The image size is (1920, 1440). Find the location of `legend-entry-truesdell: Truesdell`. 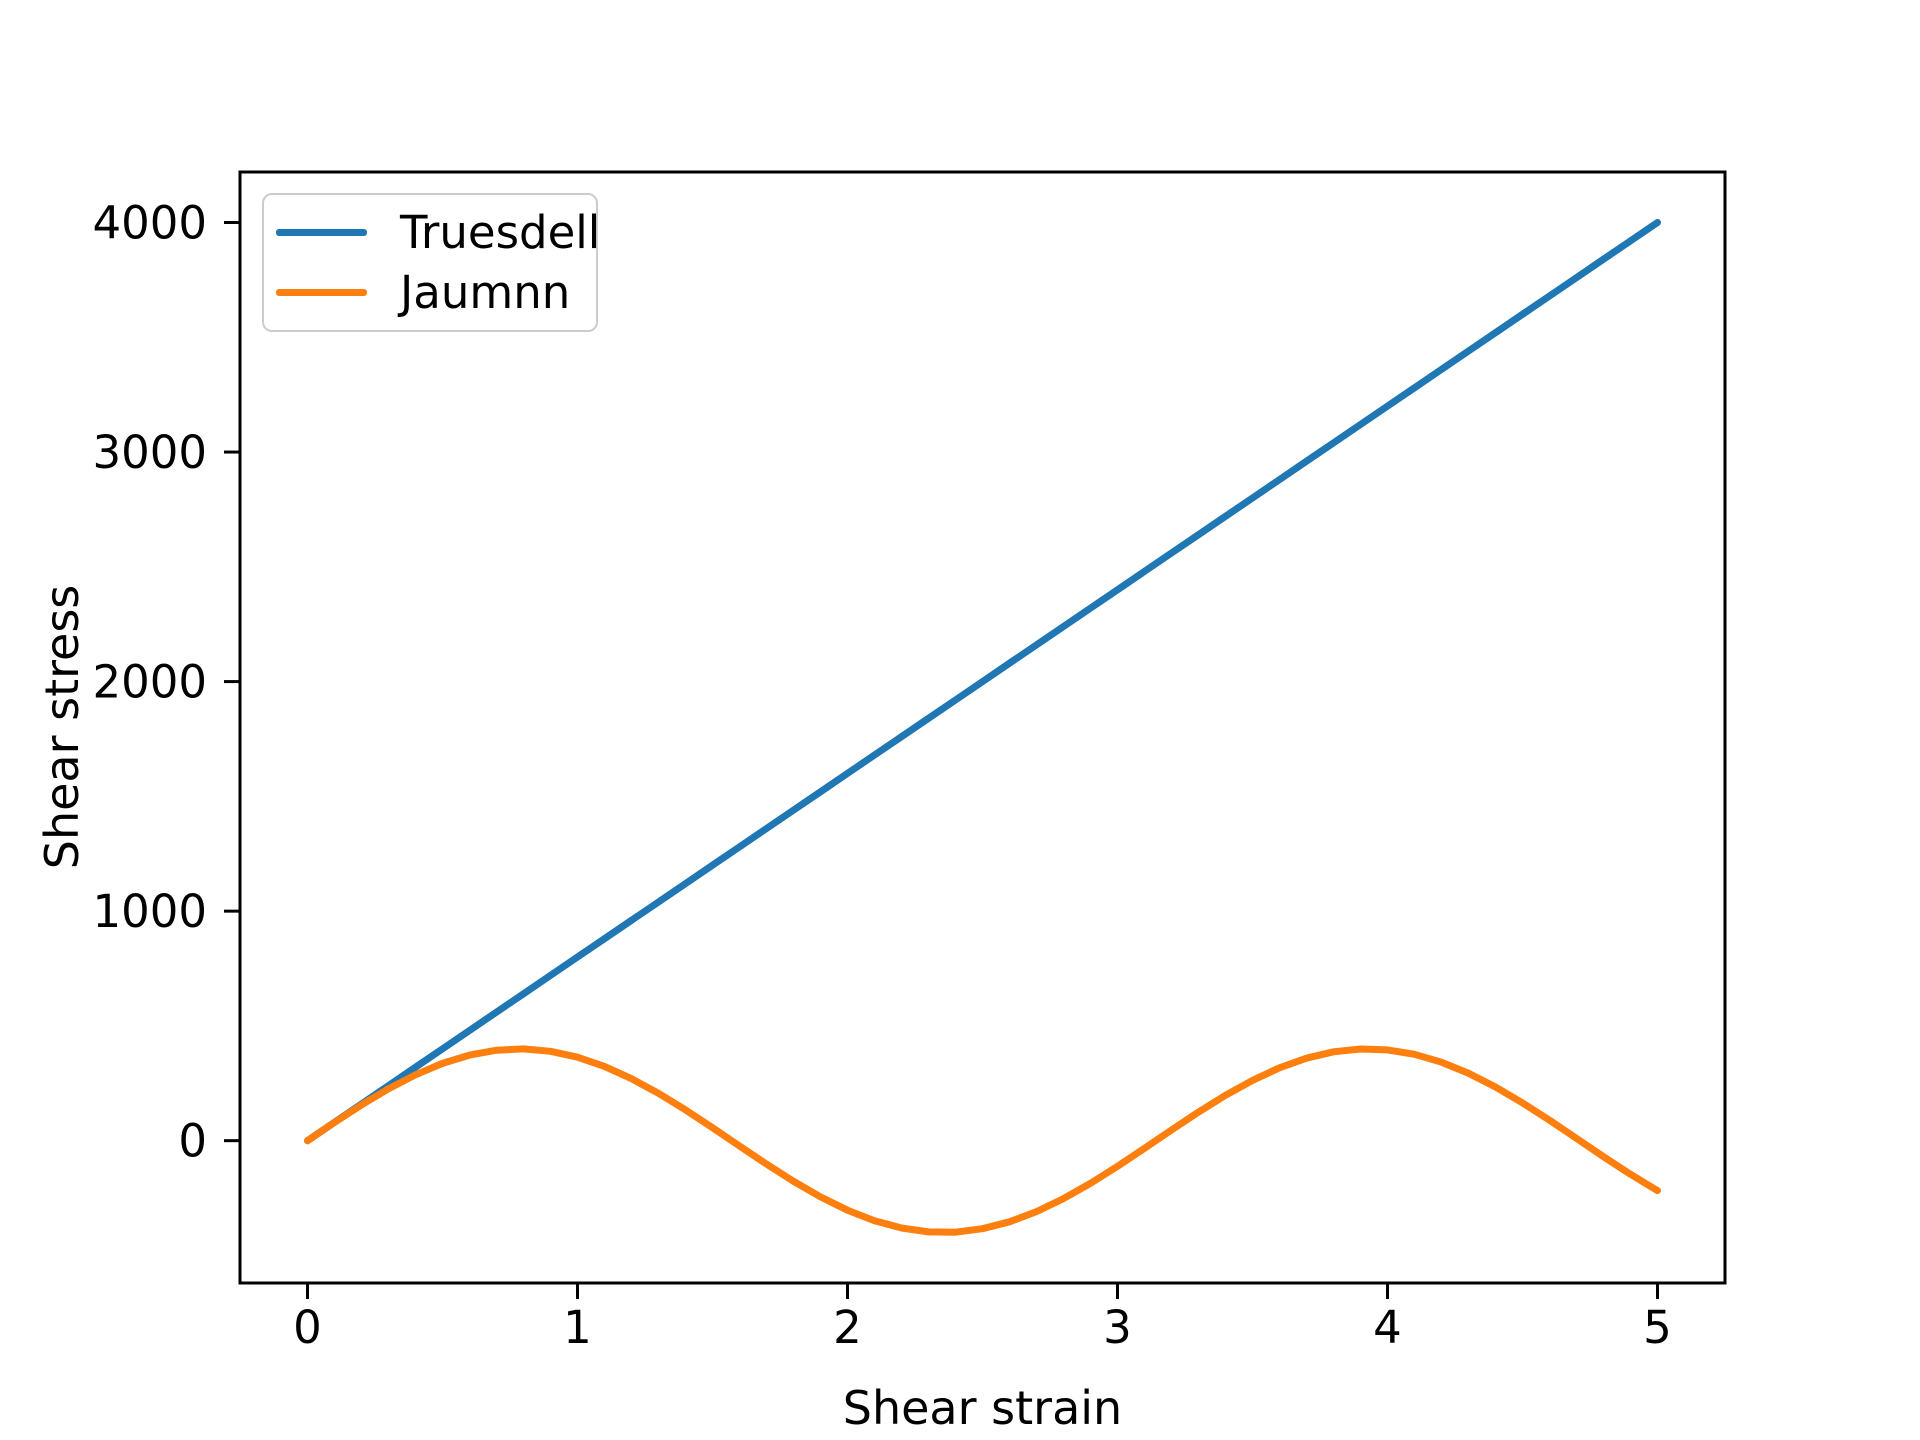

legend-entry-truesdell: Truesdell is located at coordinates (438, 233).